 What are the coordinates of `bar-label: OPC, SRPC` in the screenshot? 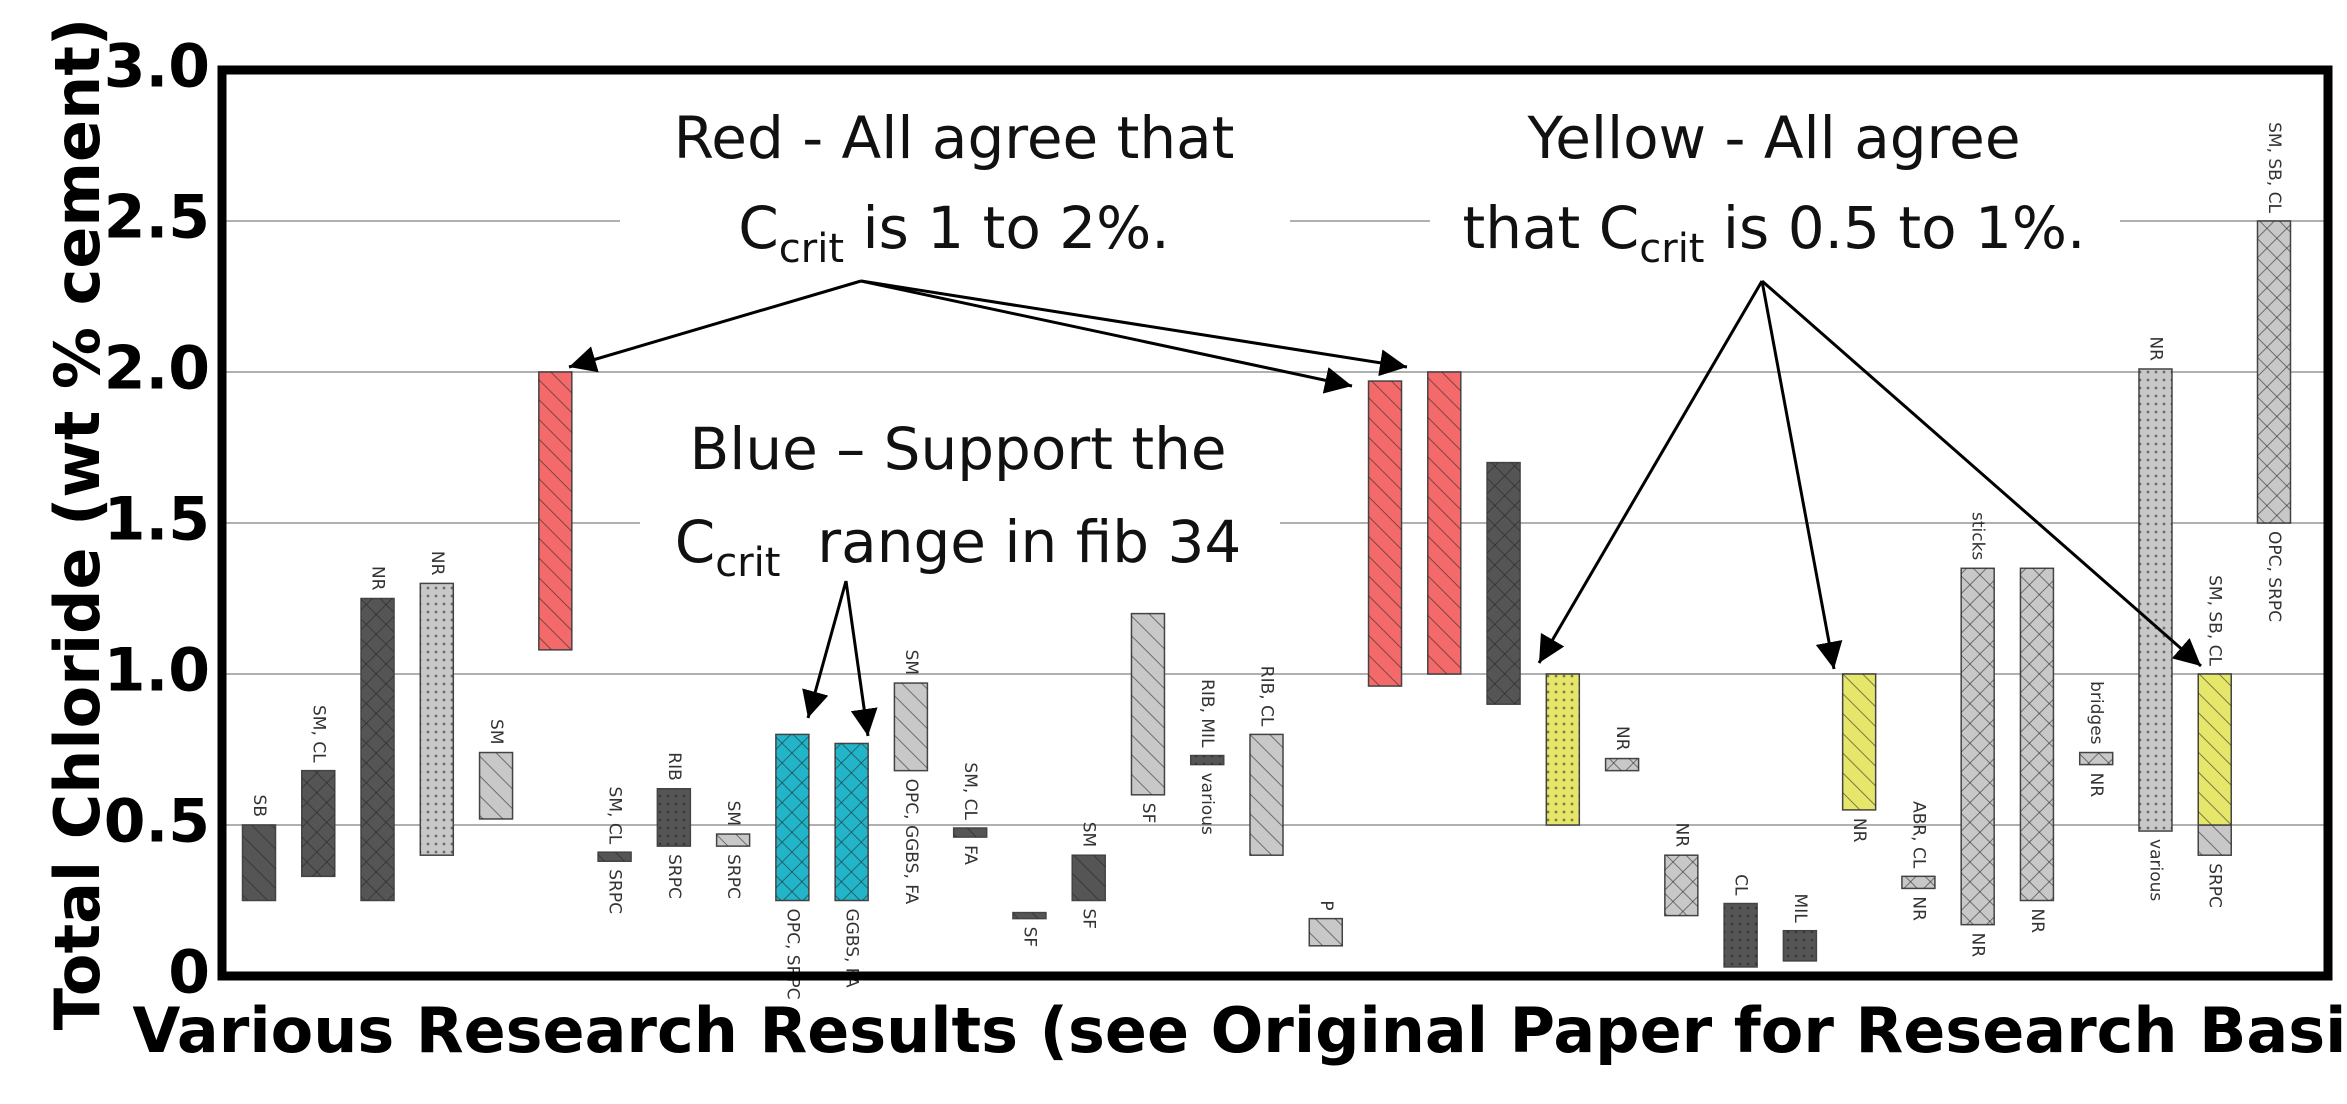 It's located at (792, 954).